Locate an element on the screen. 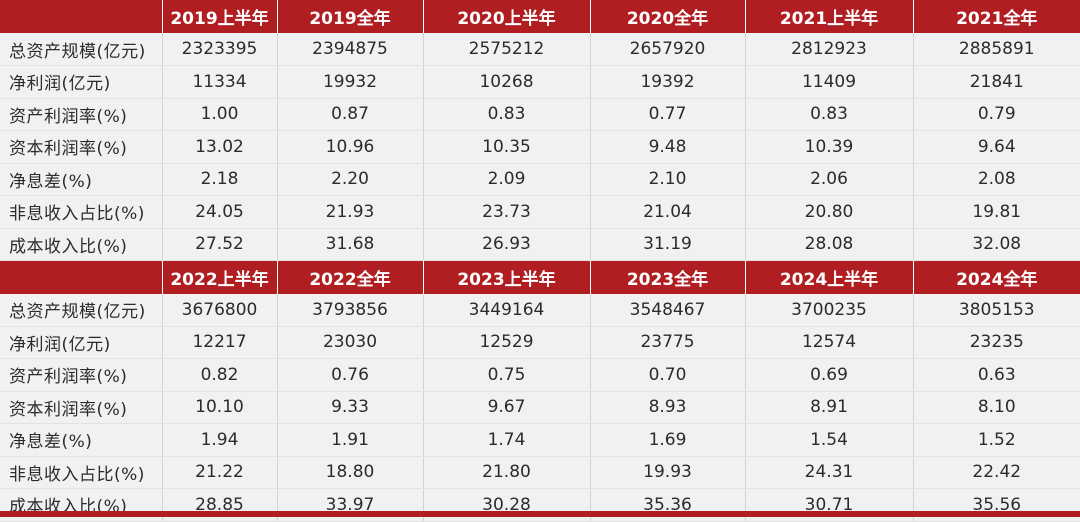 Image resolution: width=1080 pixels, height=522 pixels. value-cell: 1.00 is located at coordinates (220, 114).